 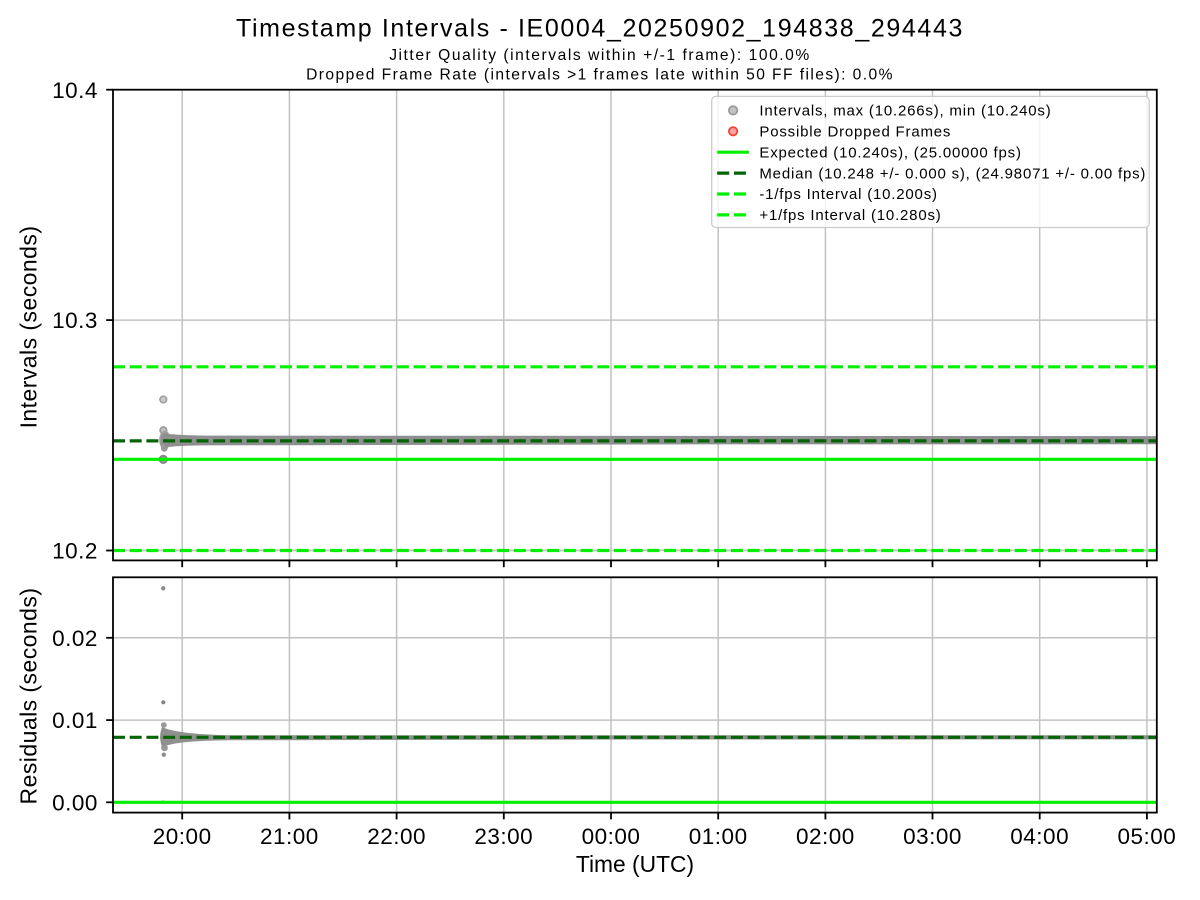 What do you see at coordinates (75, 720) in the screenshot?
I see `svg-text: 0.01` at bounding box center [75, 720].